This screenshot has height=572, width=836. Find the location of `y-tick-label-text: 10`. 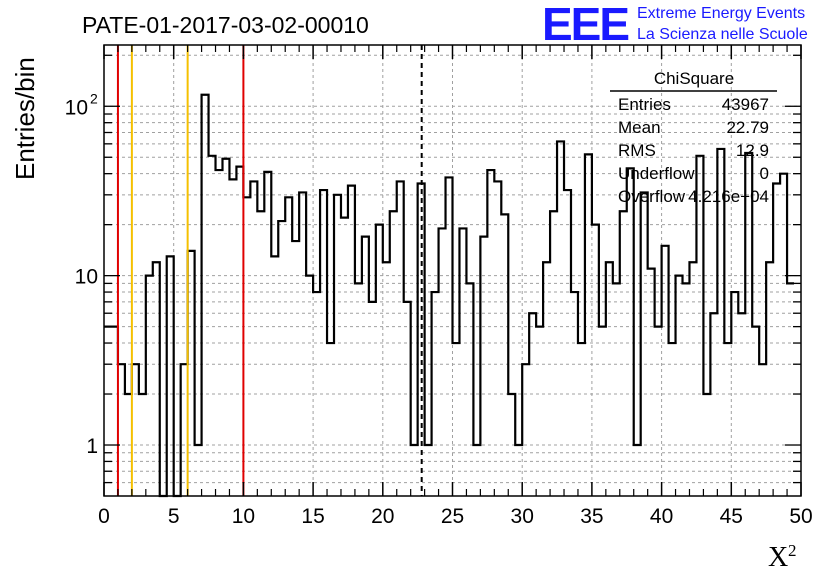

y-tick-label-text: 10 is located at coordinates (86, 277).